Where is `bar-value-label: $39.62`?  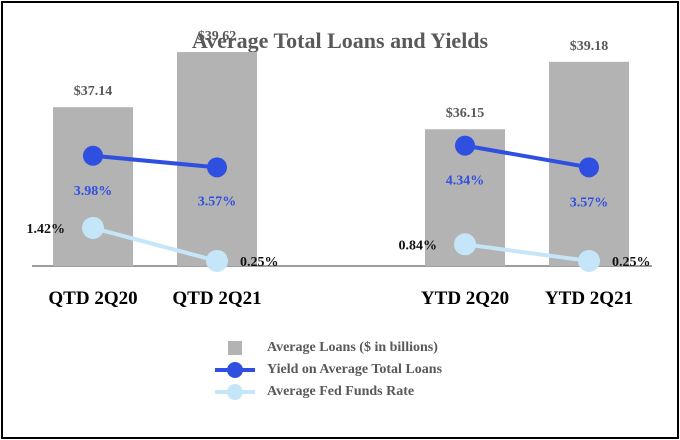
bar-value-label: $39.62 is located at coordinates (217, 36).